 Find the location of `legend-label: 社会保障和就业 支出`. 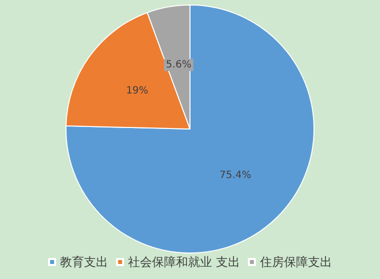

legend-label: 社会保障和就业 支出 is located at coordinates (184, 262).